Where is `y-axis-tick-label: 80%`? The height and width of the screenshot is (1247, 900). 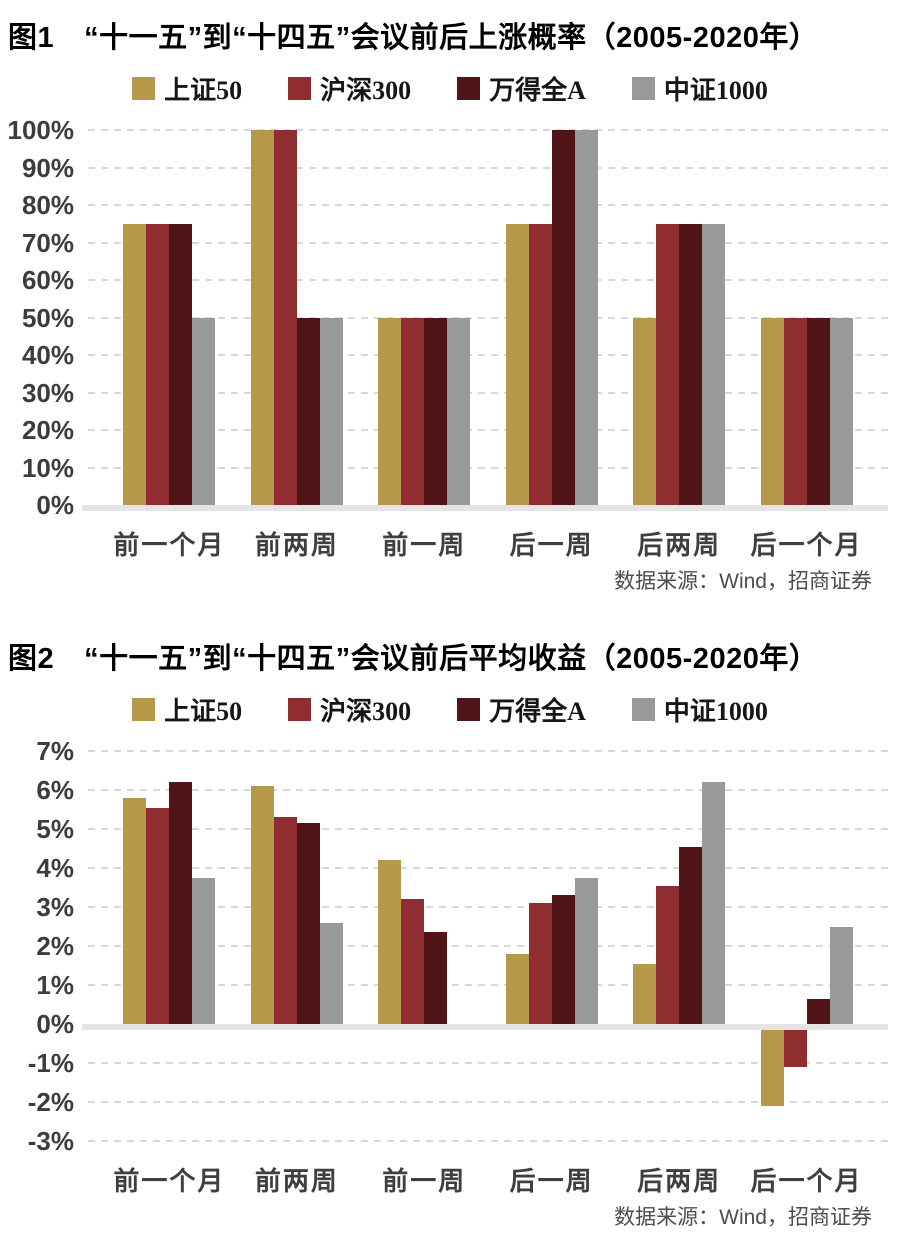
y-axis-tick-label: 80% is located at coordinates (47, 205).